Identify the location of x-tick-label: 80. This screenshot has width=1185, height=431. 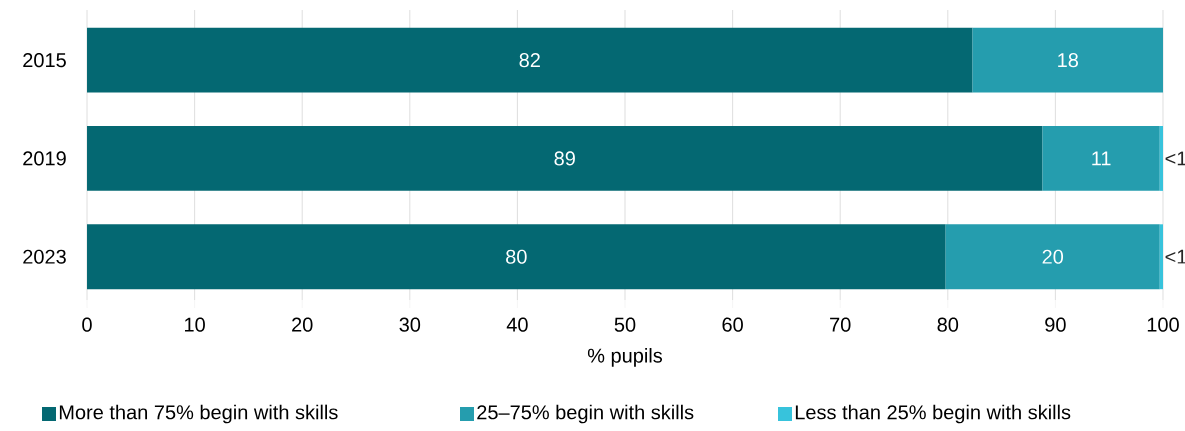
(948, 324).